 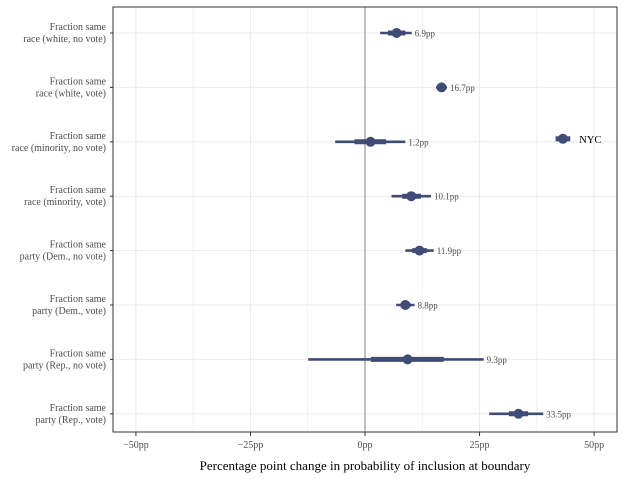 I want to click on x-tick-label: 25pp, so click(x=480, y=445).